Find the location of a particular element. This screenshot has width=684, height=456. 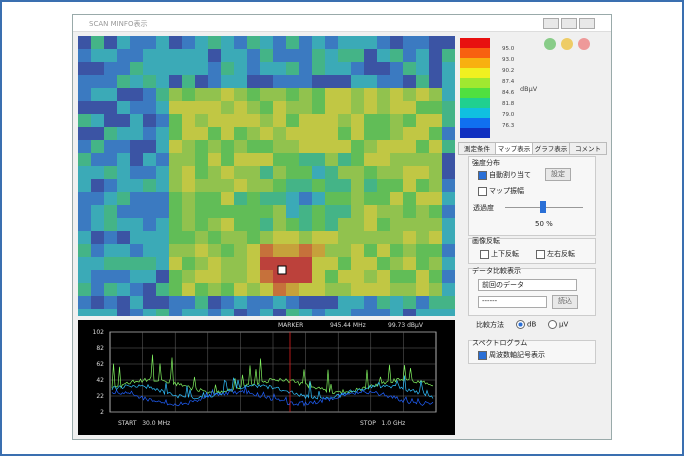

close-button is located at coordinates (587, 23).